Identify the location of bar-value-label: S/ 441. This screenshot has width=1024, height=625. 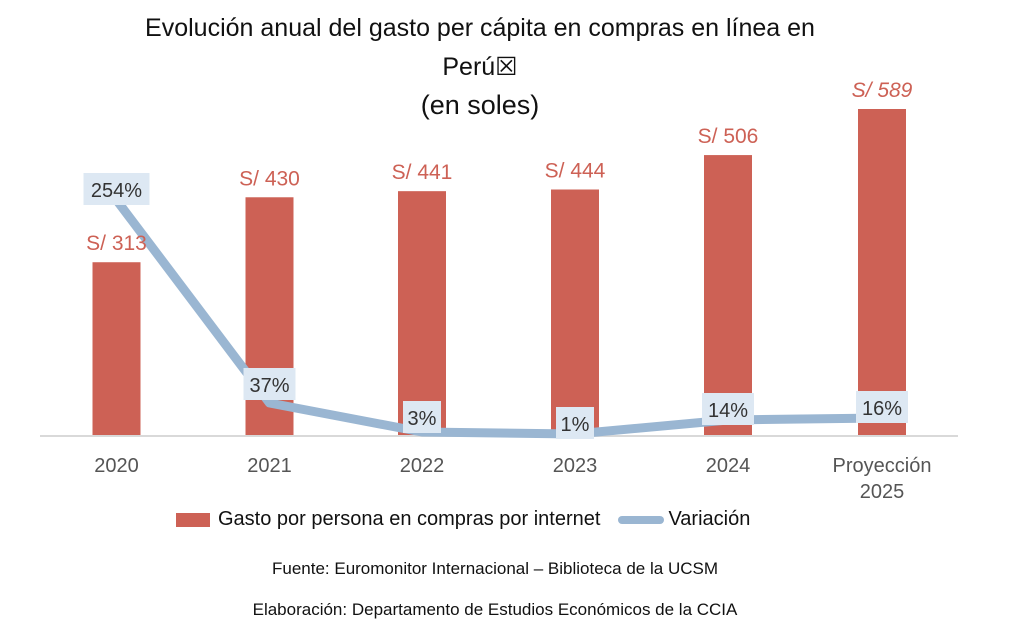
(422, 172).